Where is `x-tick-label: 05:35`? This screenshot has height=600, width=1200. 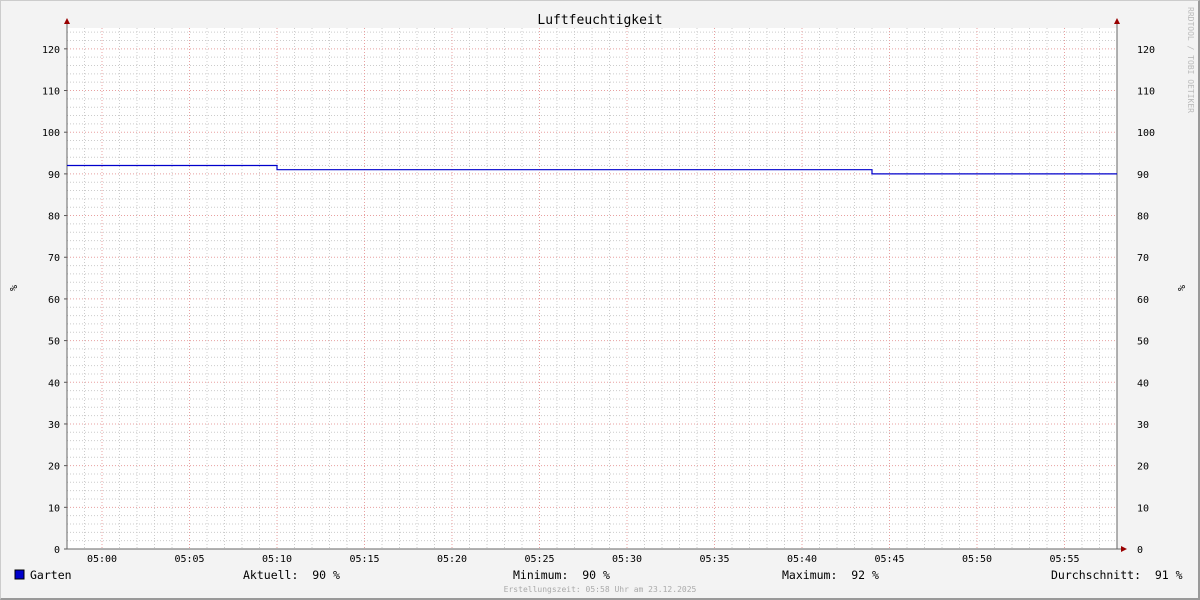 x-tick-label: 05:35 is located at coordinates (714, 559).